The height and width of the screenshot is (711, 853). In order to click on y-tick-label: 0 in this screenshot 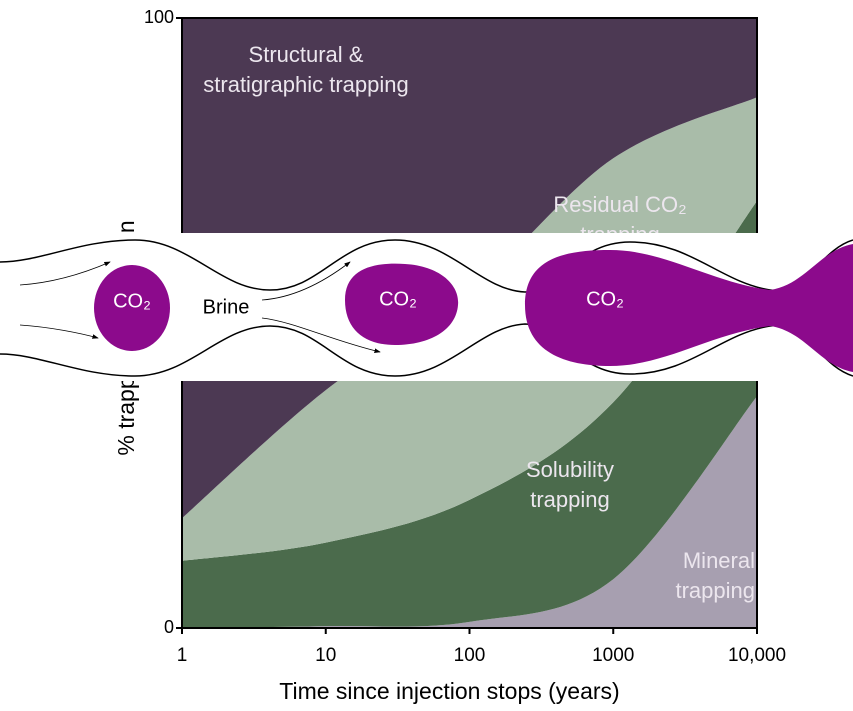, I will do `click(169, 627)`.